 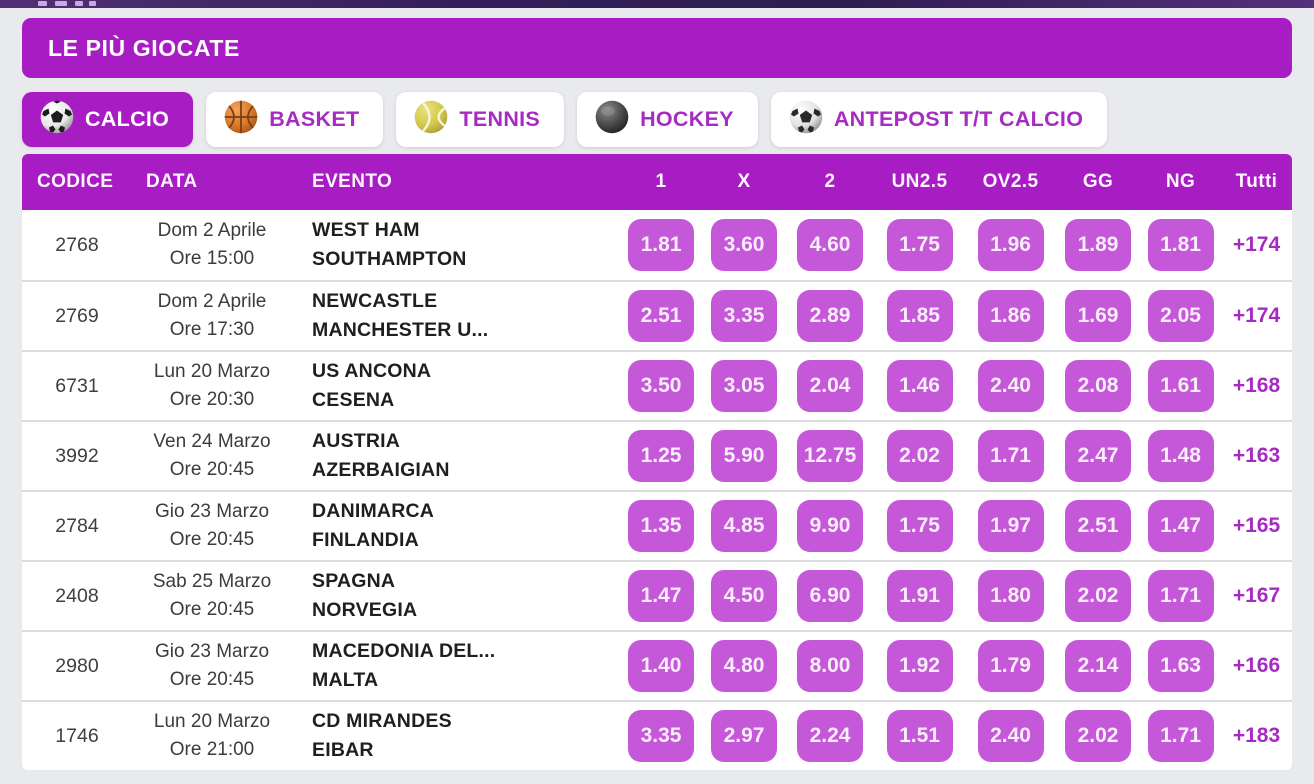 I want to click on event-date: Lun 20 Marzo, so click(x=212, y=722).